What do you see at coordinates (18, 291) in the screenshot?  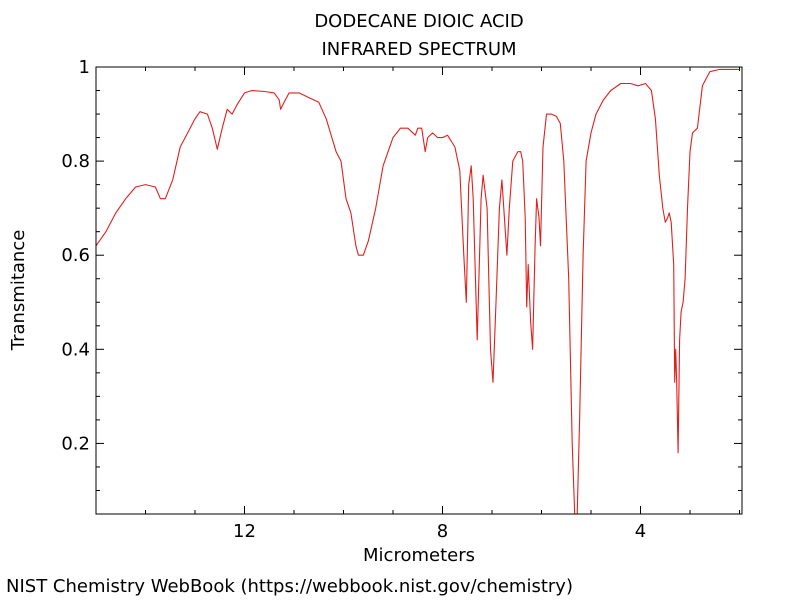 I see `y-axis-label: Transmitance` at bounding box center [18, 291].